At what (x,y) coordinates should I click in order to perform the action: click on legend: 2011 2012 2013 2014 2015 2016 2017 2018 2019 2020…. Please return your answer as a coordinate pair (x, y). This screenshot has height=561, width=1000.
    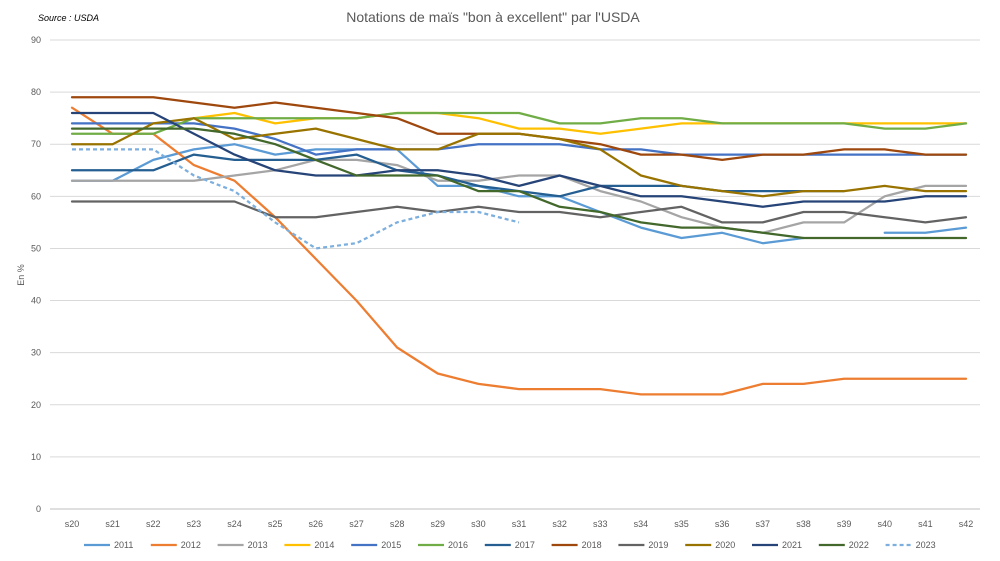
    Looking at the image, I should click on (510, 545).